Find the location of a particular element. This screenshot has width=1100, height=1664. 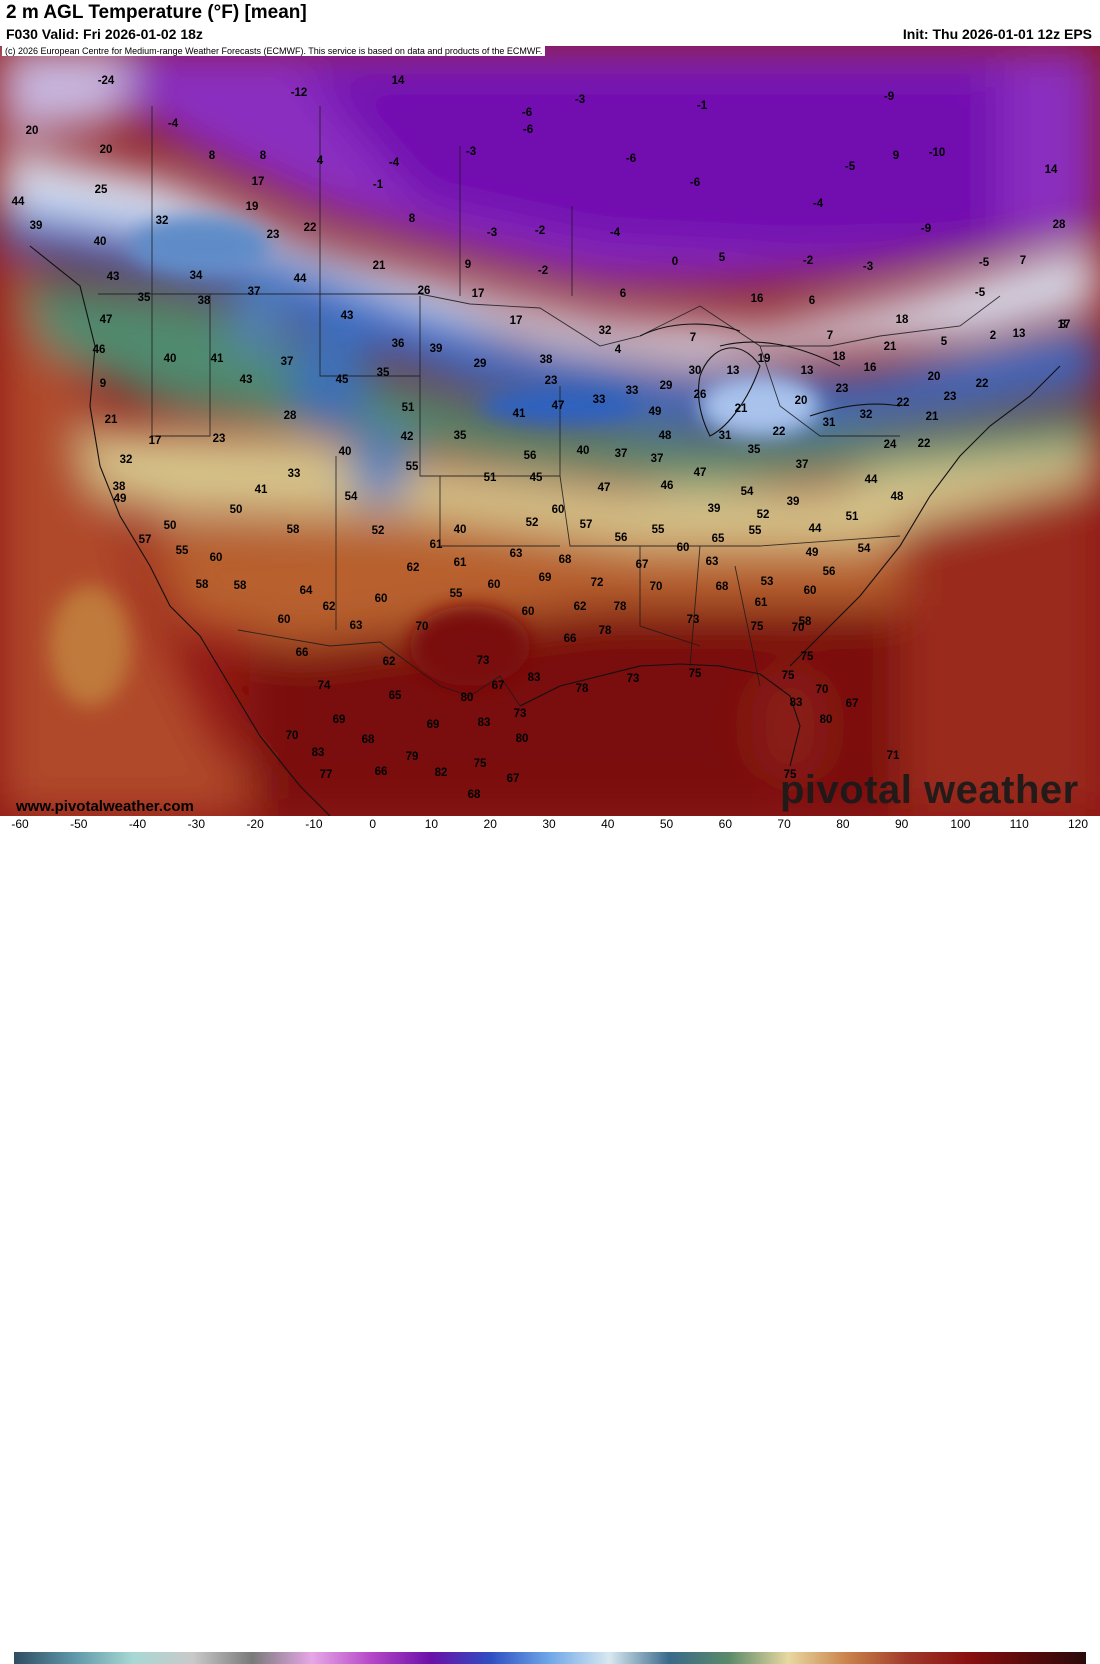

temperature-value-label: 31 is located at coordinates (829, 423).